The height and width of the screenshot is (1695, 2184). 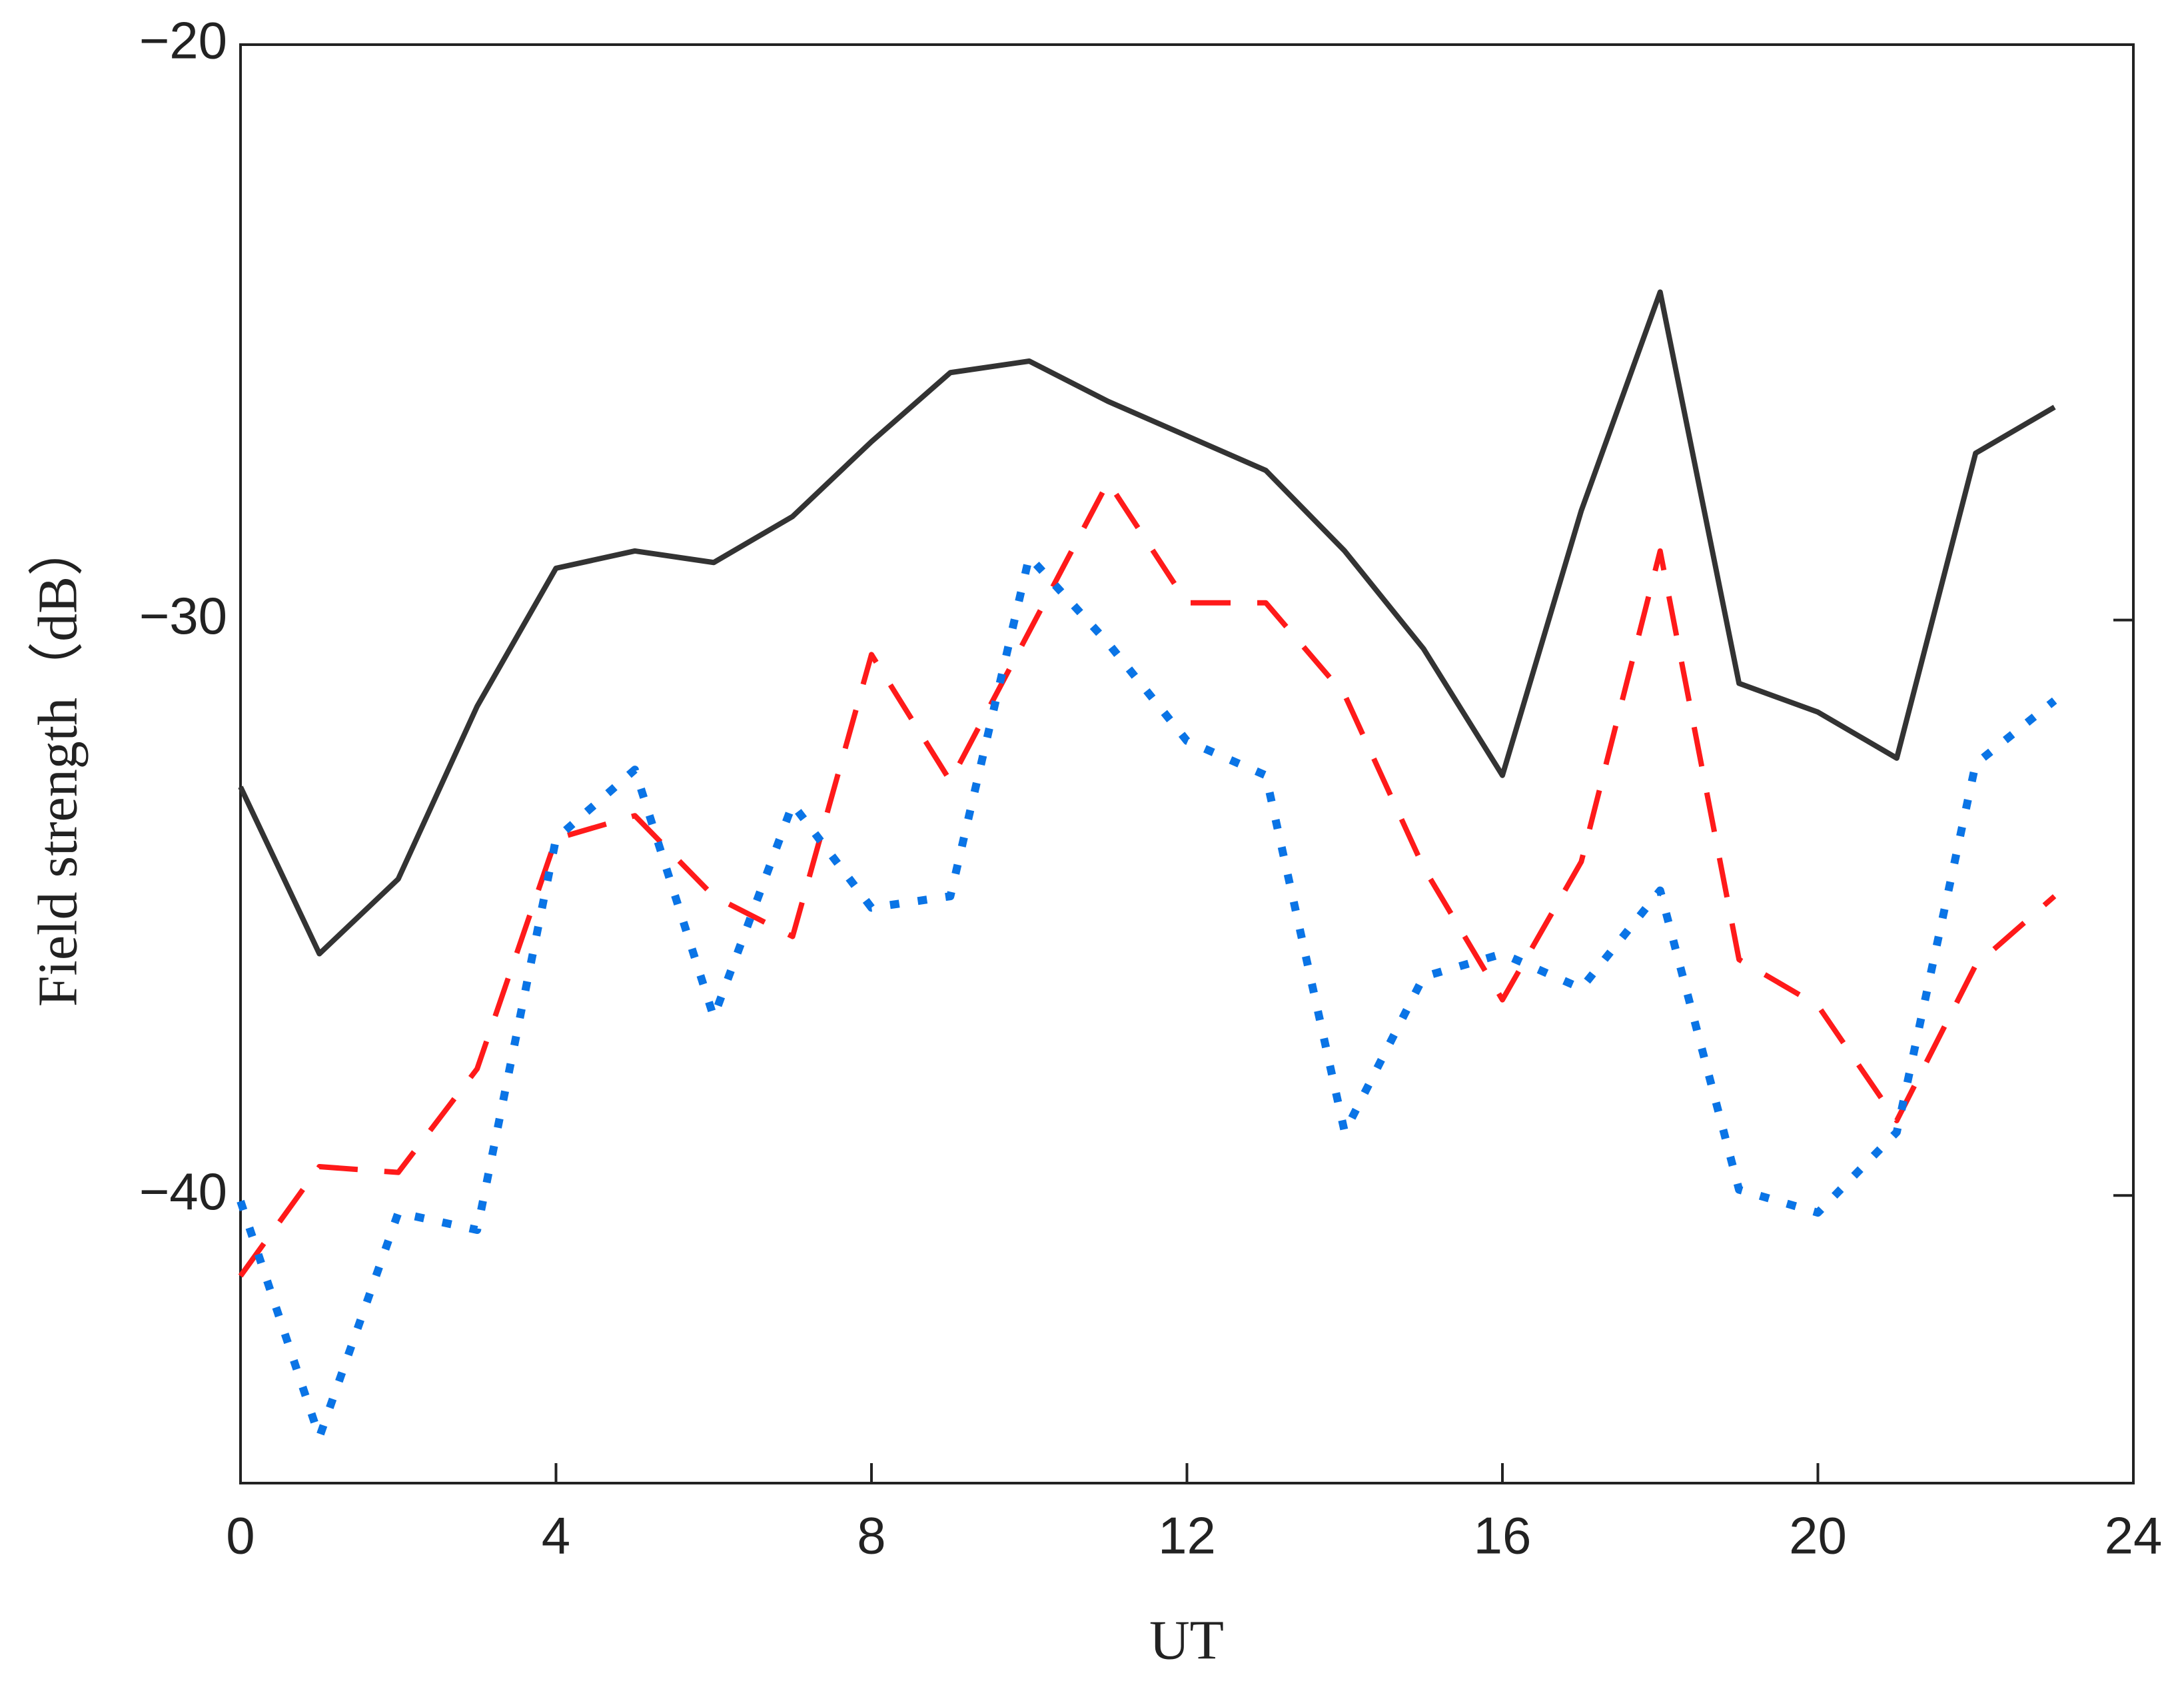 What do you see at coordinates (871, 1535) in the screenshot?
I see `x-tick-label: 8` at bounding box center [871, 1535].